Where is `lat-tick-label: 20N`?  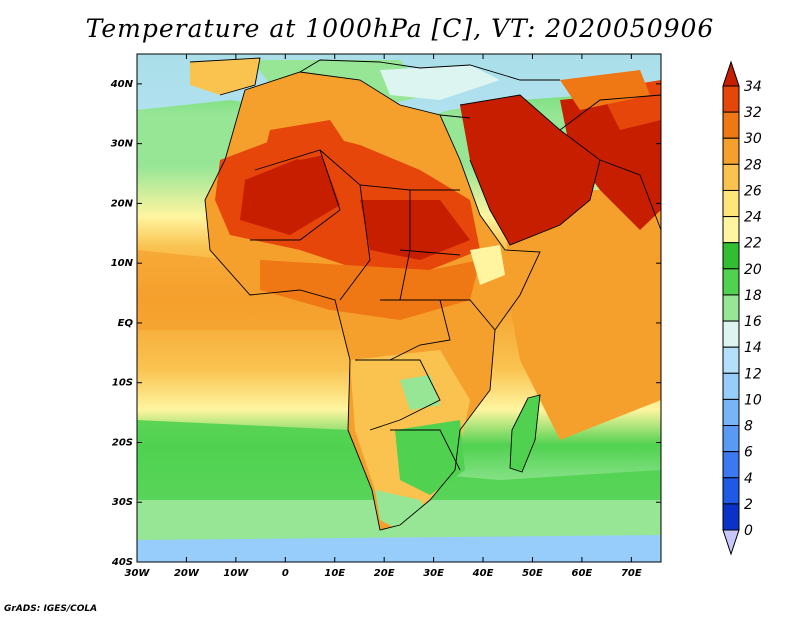
lat-tick-label: 20N is located at coordinates (122, 203).